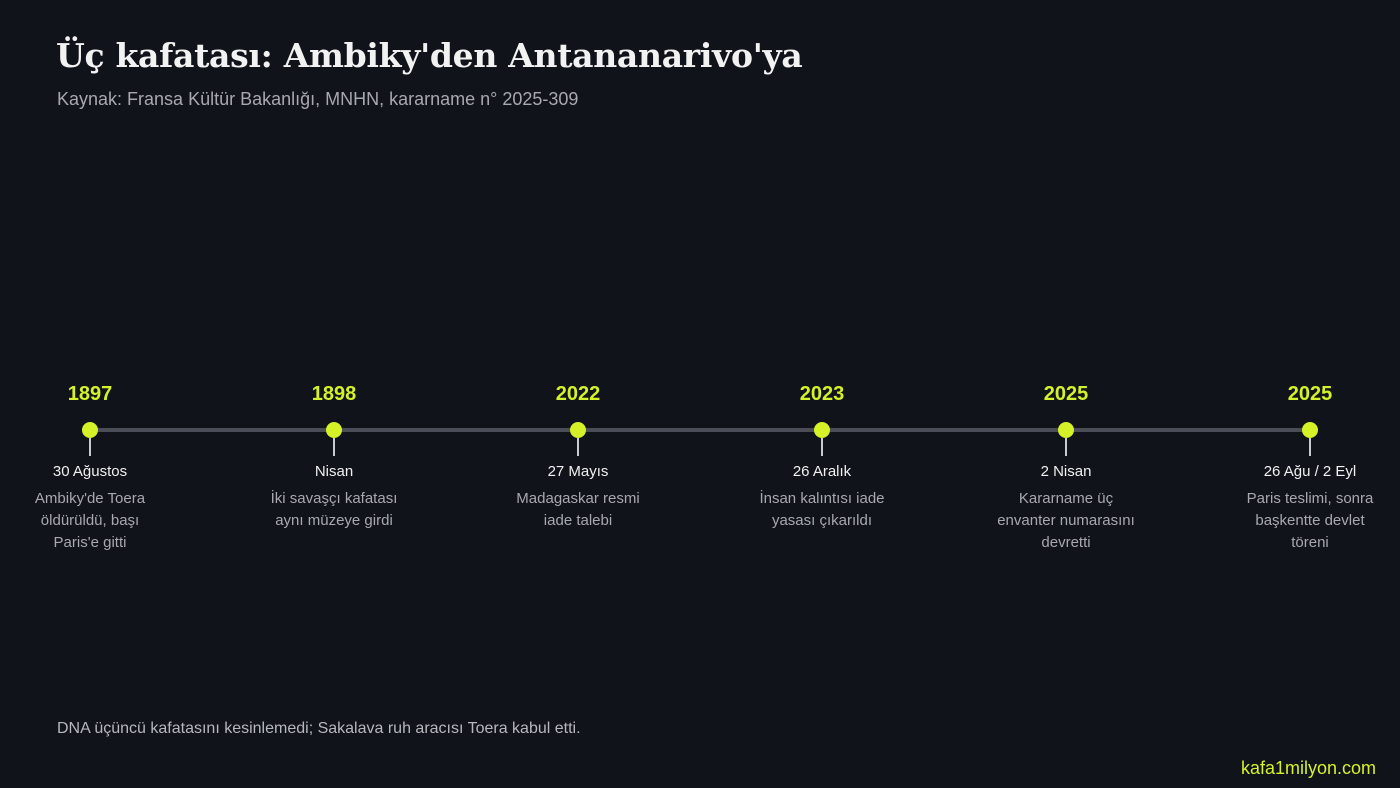 The width and height of the screenshot is (1400, 788). I want to click on event-date: 2 Nisan, so click(1066, 471).